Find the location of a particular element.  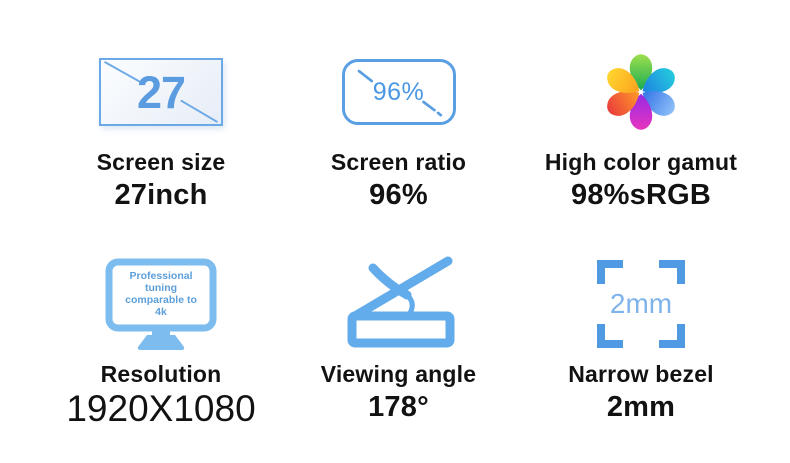

monitor-icon: Professional tuning comparable to 4k is located at coordinates (161, 304).